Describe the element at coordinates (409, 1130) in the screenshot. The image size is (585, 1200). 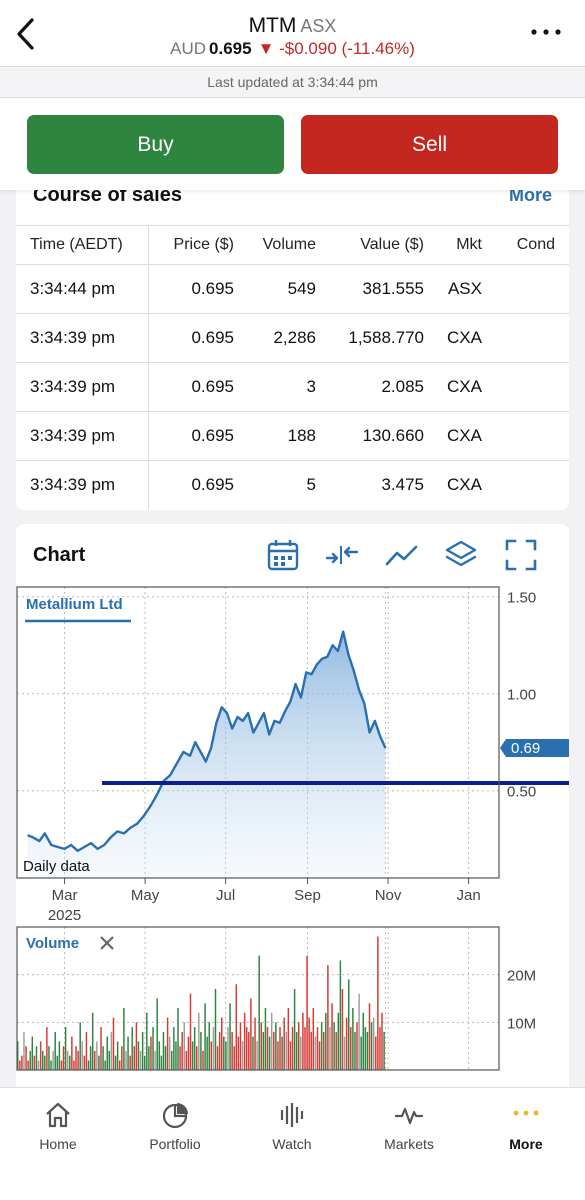
I see `nav-markets: Markets` at that location.